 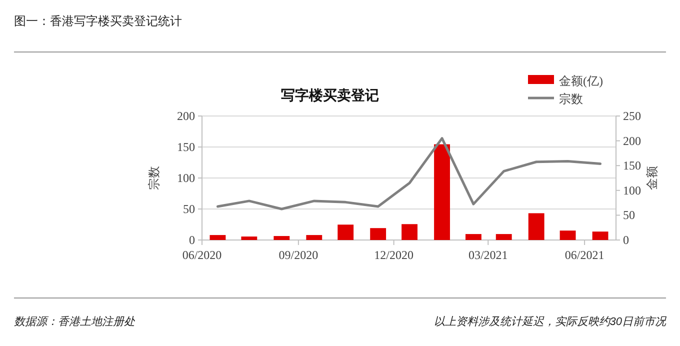 I want to click on y-tick-label: 50, so click(x=189, y=209).